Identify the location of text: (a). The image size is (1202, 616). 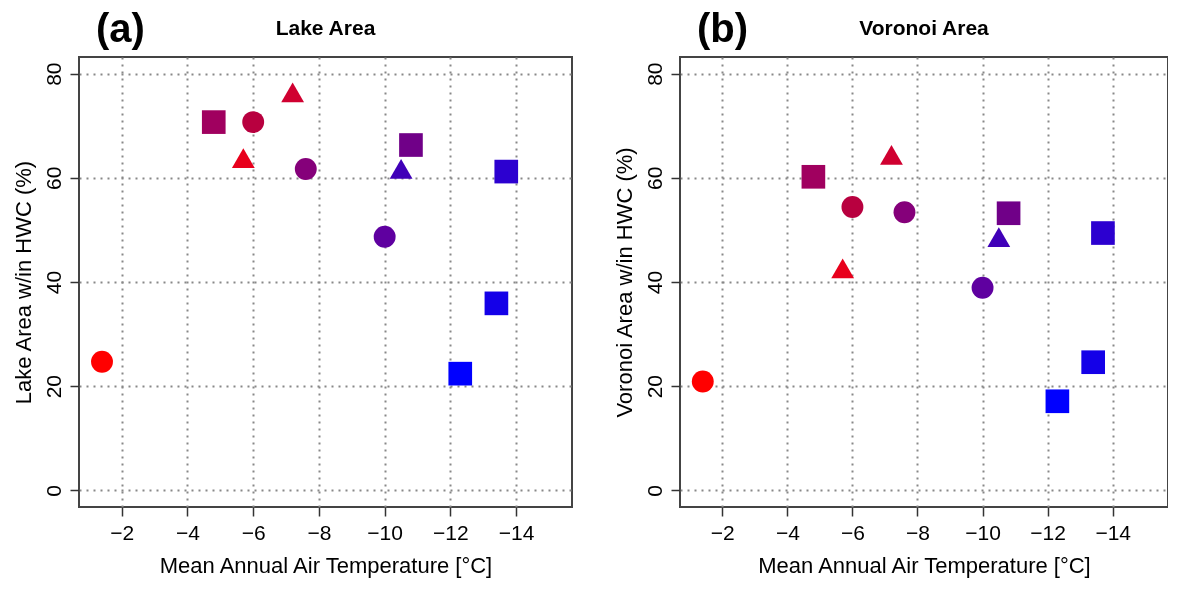
(120, 28).